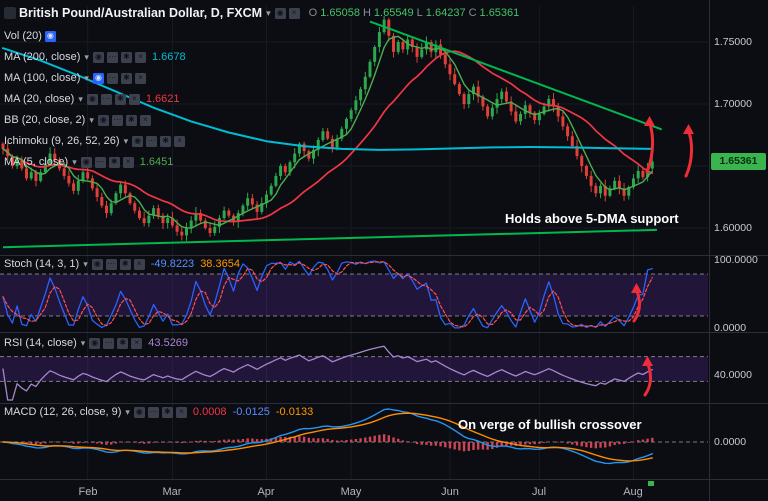 This screenshot has height=501, width=768. I want to click on legend-row-ma100: MA (100, close) ▾ ◉ ⋯ ✱ ×, so click(75, 78).